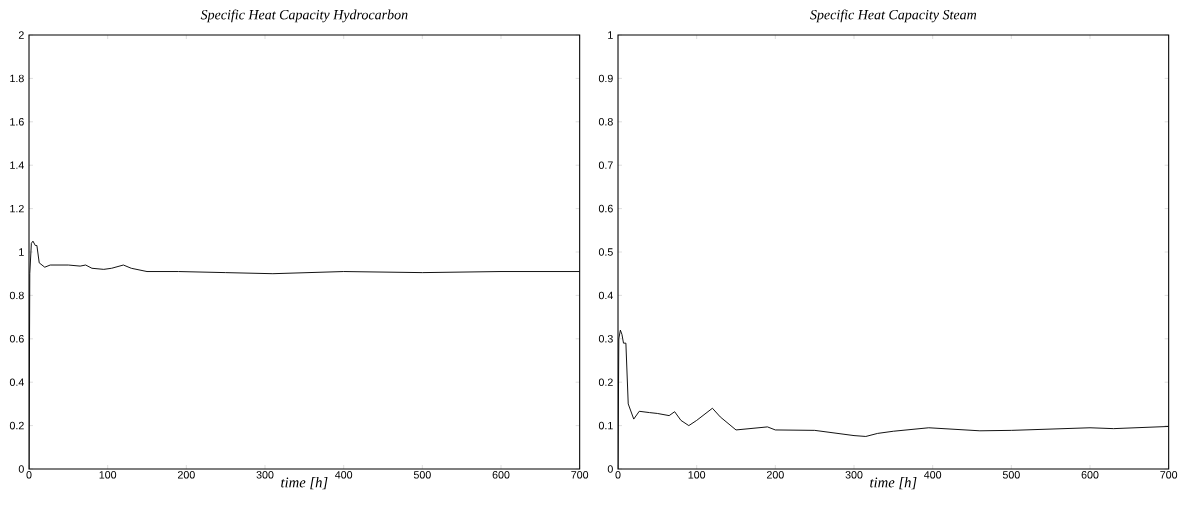 Image resolution: width=1184 pixels, height=512 pixels. What do you see at coordinates (21, 35) in the screenshot?
I see `y-tick-label: 2` at bounding box center [21, 35].